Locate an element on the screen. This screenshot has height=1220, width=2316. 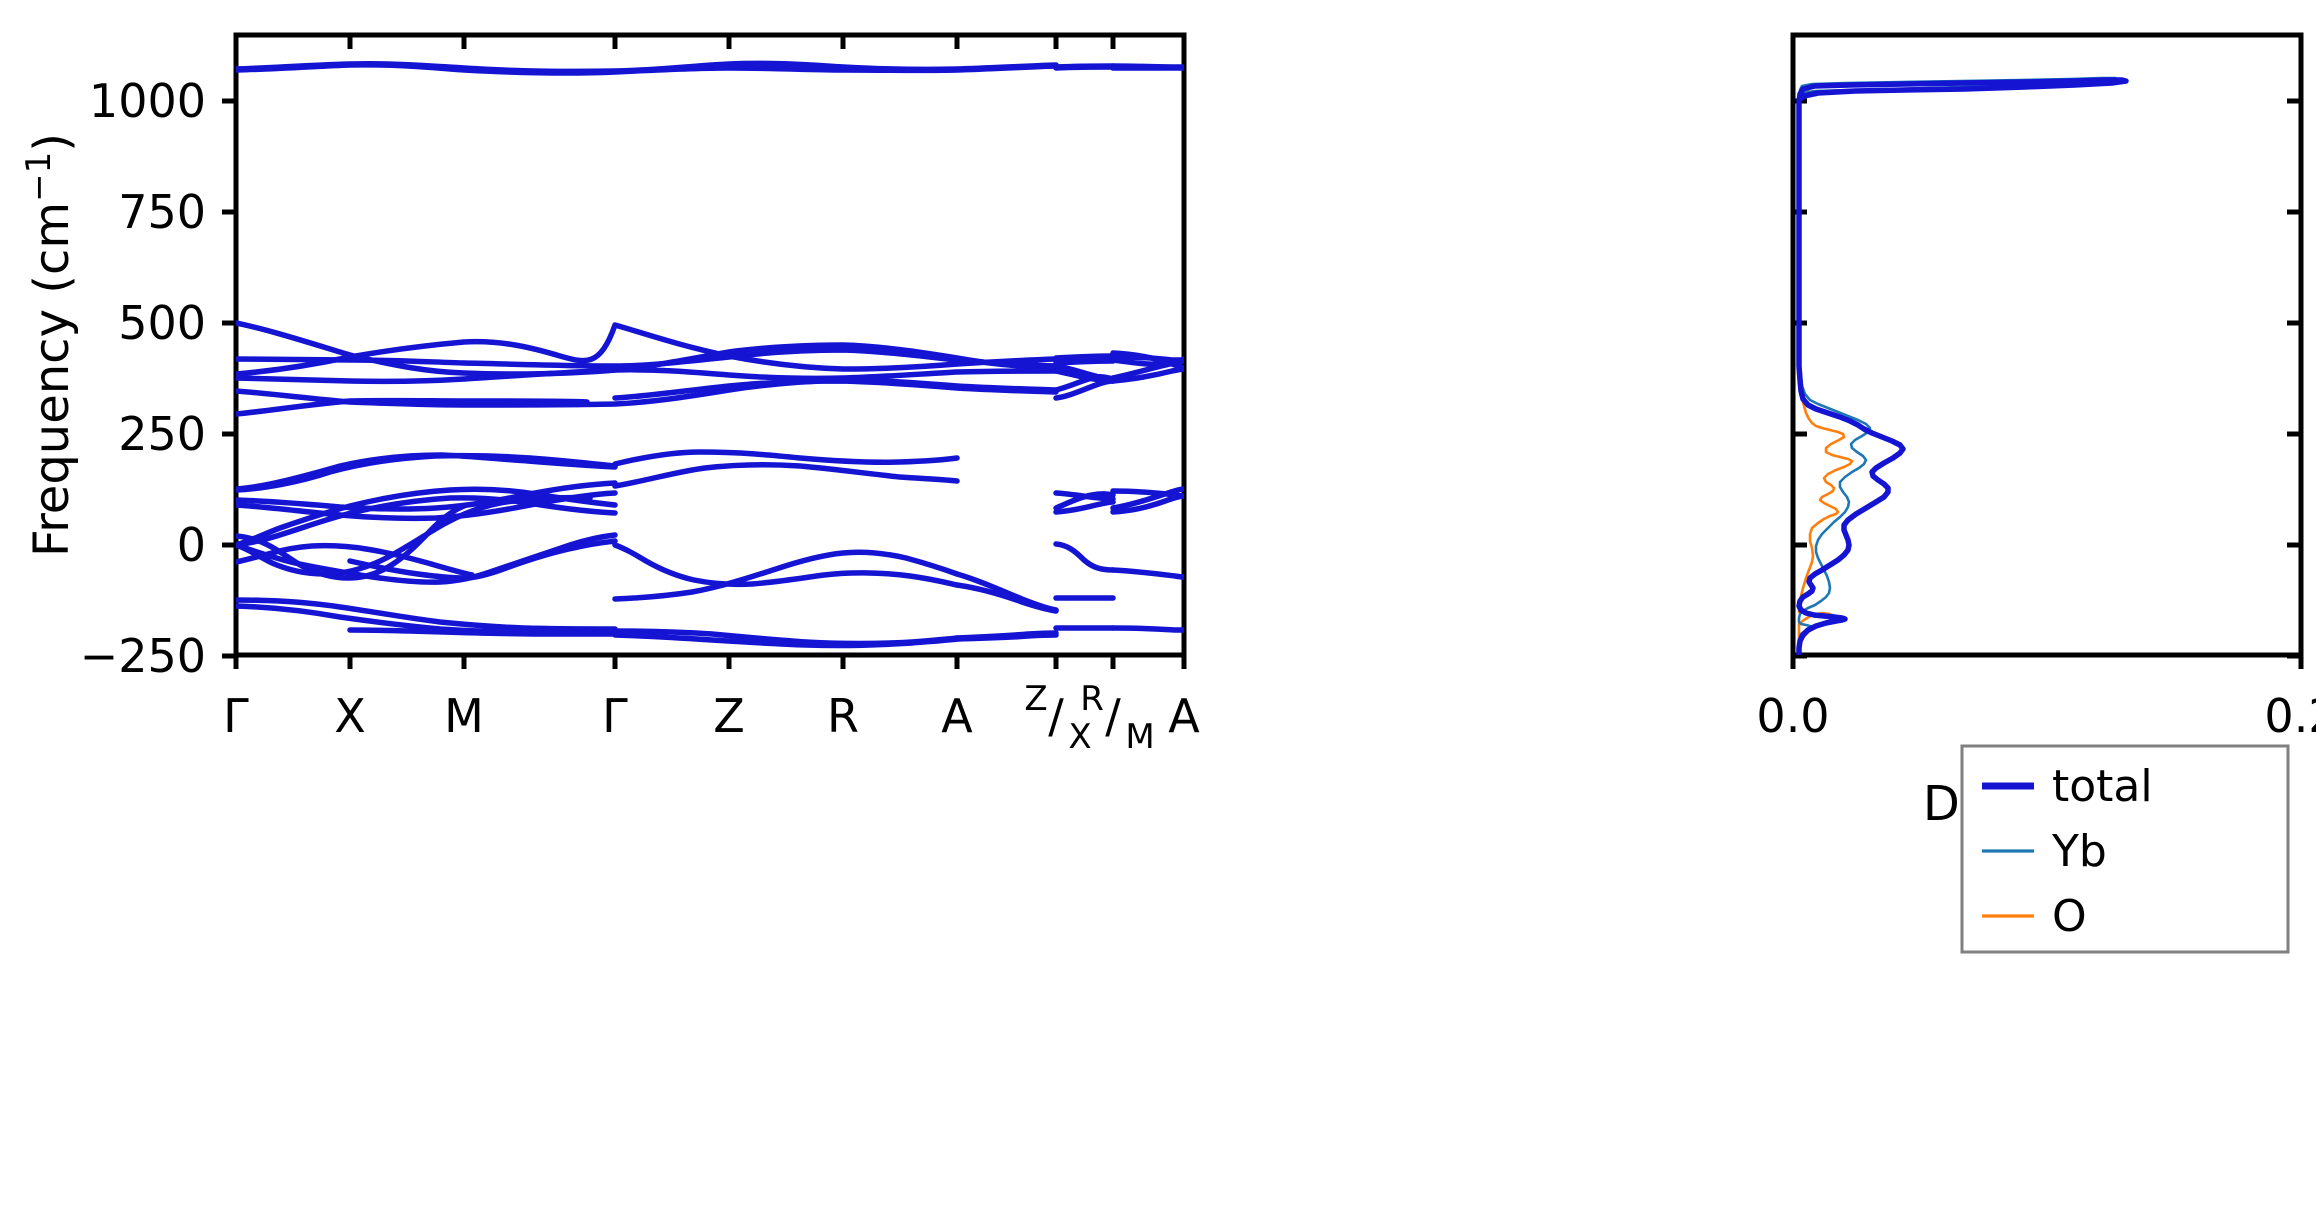
ylabel-main: Frequency (cm is located at coordinates (52, 379).